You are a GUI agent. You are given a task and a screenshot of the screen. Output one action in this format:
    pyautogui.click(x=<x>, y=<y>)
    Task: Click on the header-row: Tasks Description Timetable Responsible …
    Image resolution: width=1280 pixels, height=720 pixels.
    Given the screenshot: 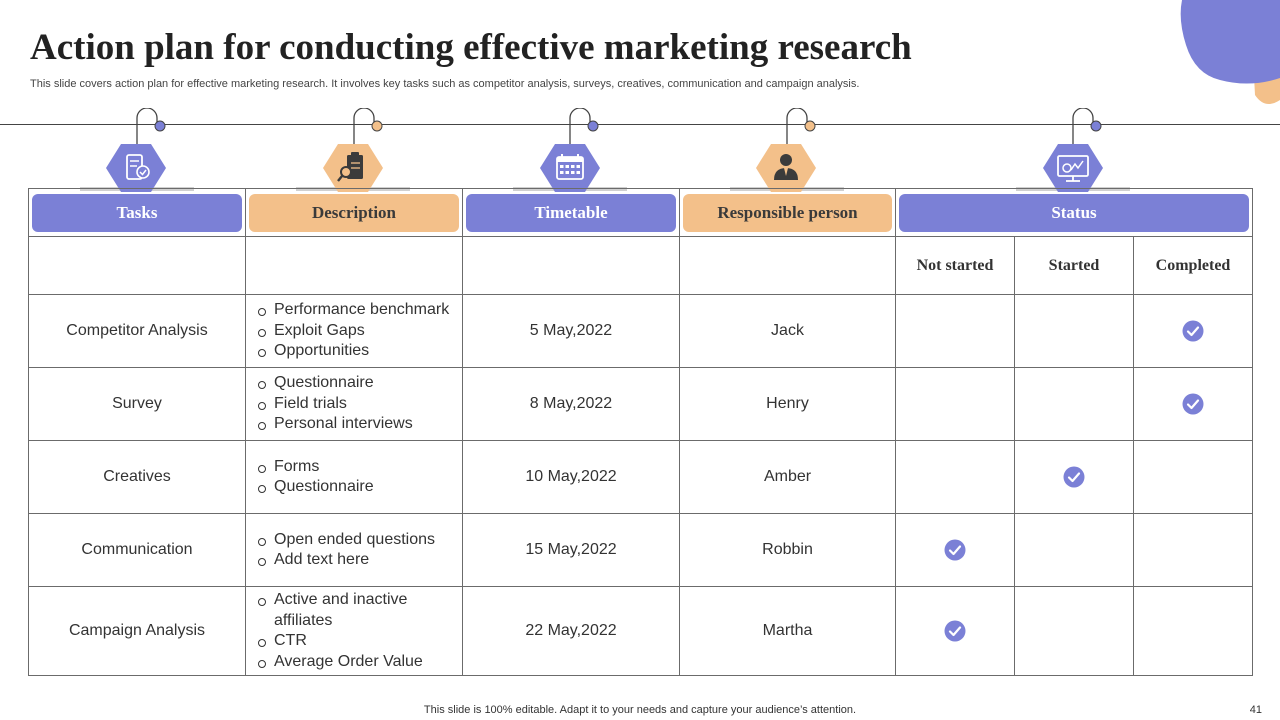 What is the action you would take?
    pyautogui.click(x=640, y=212)
    